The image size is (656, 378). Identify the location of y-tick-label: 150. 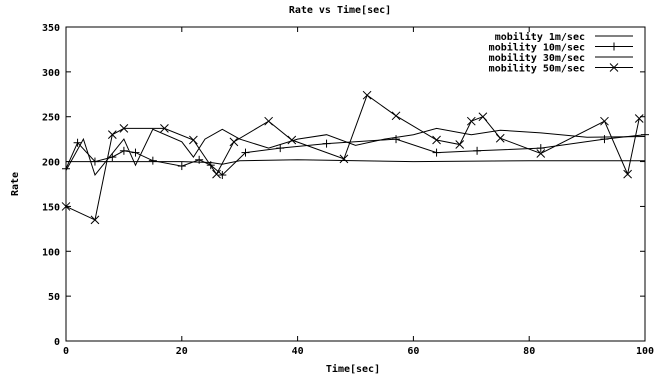
(51, 207).